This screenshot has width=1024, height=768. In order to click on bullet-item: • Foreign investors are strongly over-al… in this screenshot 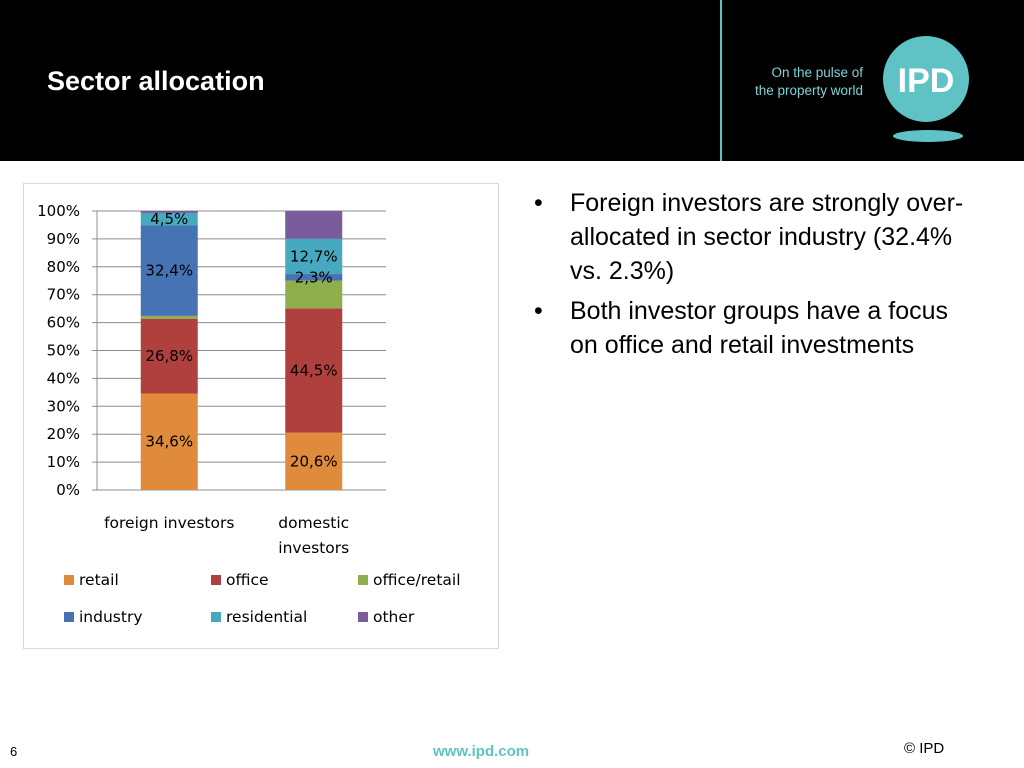, I will do `click(754, 237)`.